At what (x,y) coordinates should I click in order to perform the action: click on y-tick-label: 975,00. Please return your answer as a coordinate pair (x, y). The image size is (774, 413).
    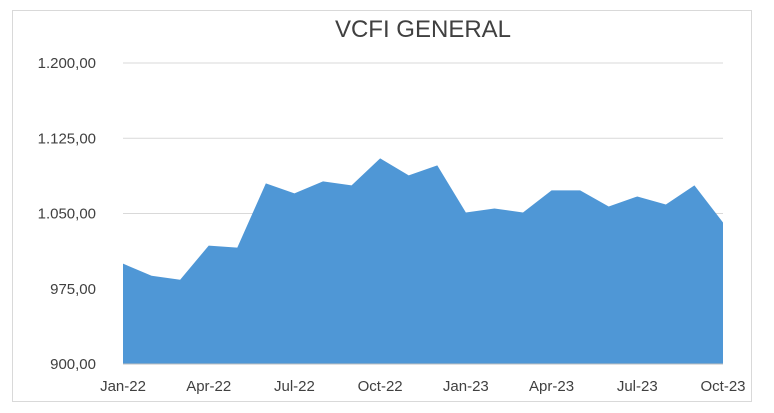
    Looking at the image, I should click on (73, 289).